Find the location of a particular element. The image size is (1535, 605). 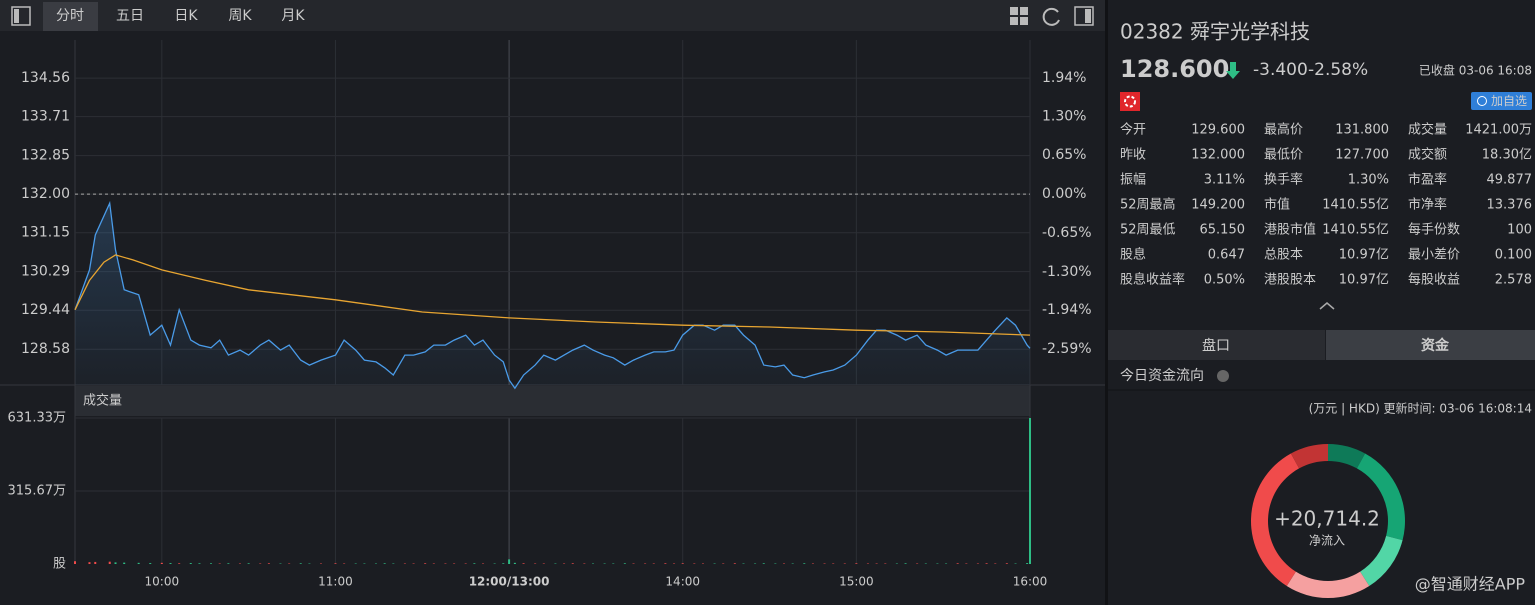

stat-label: 市值 is located at coordinates (1277, 205).